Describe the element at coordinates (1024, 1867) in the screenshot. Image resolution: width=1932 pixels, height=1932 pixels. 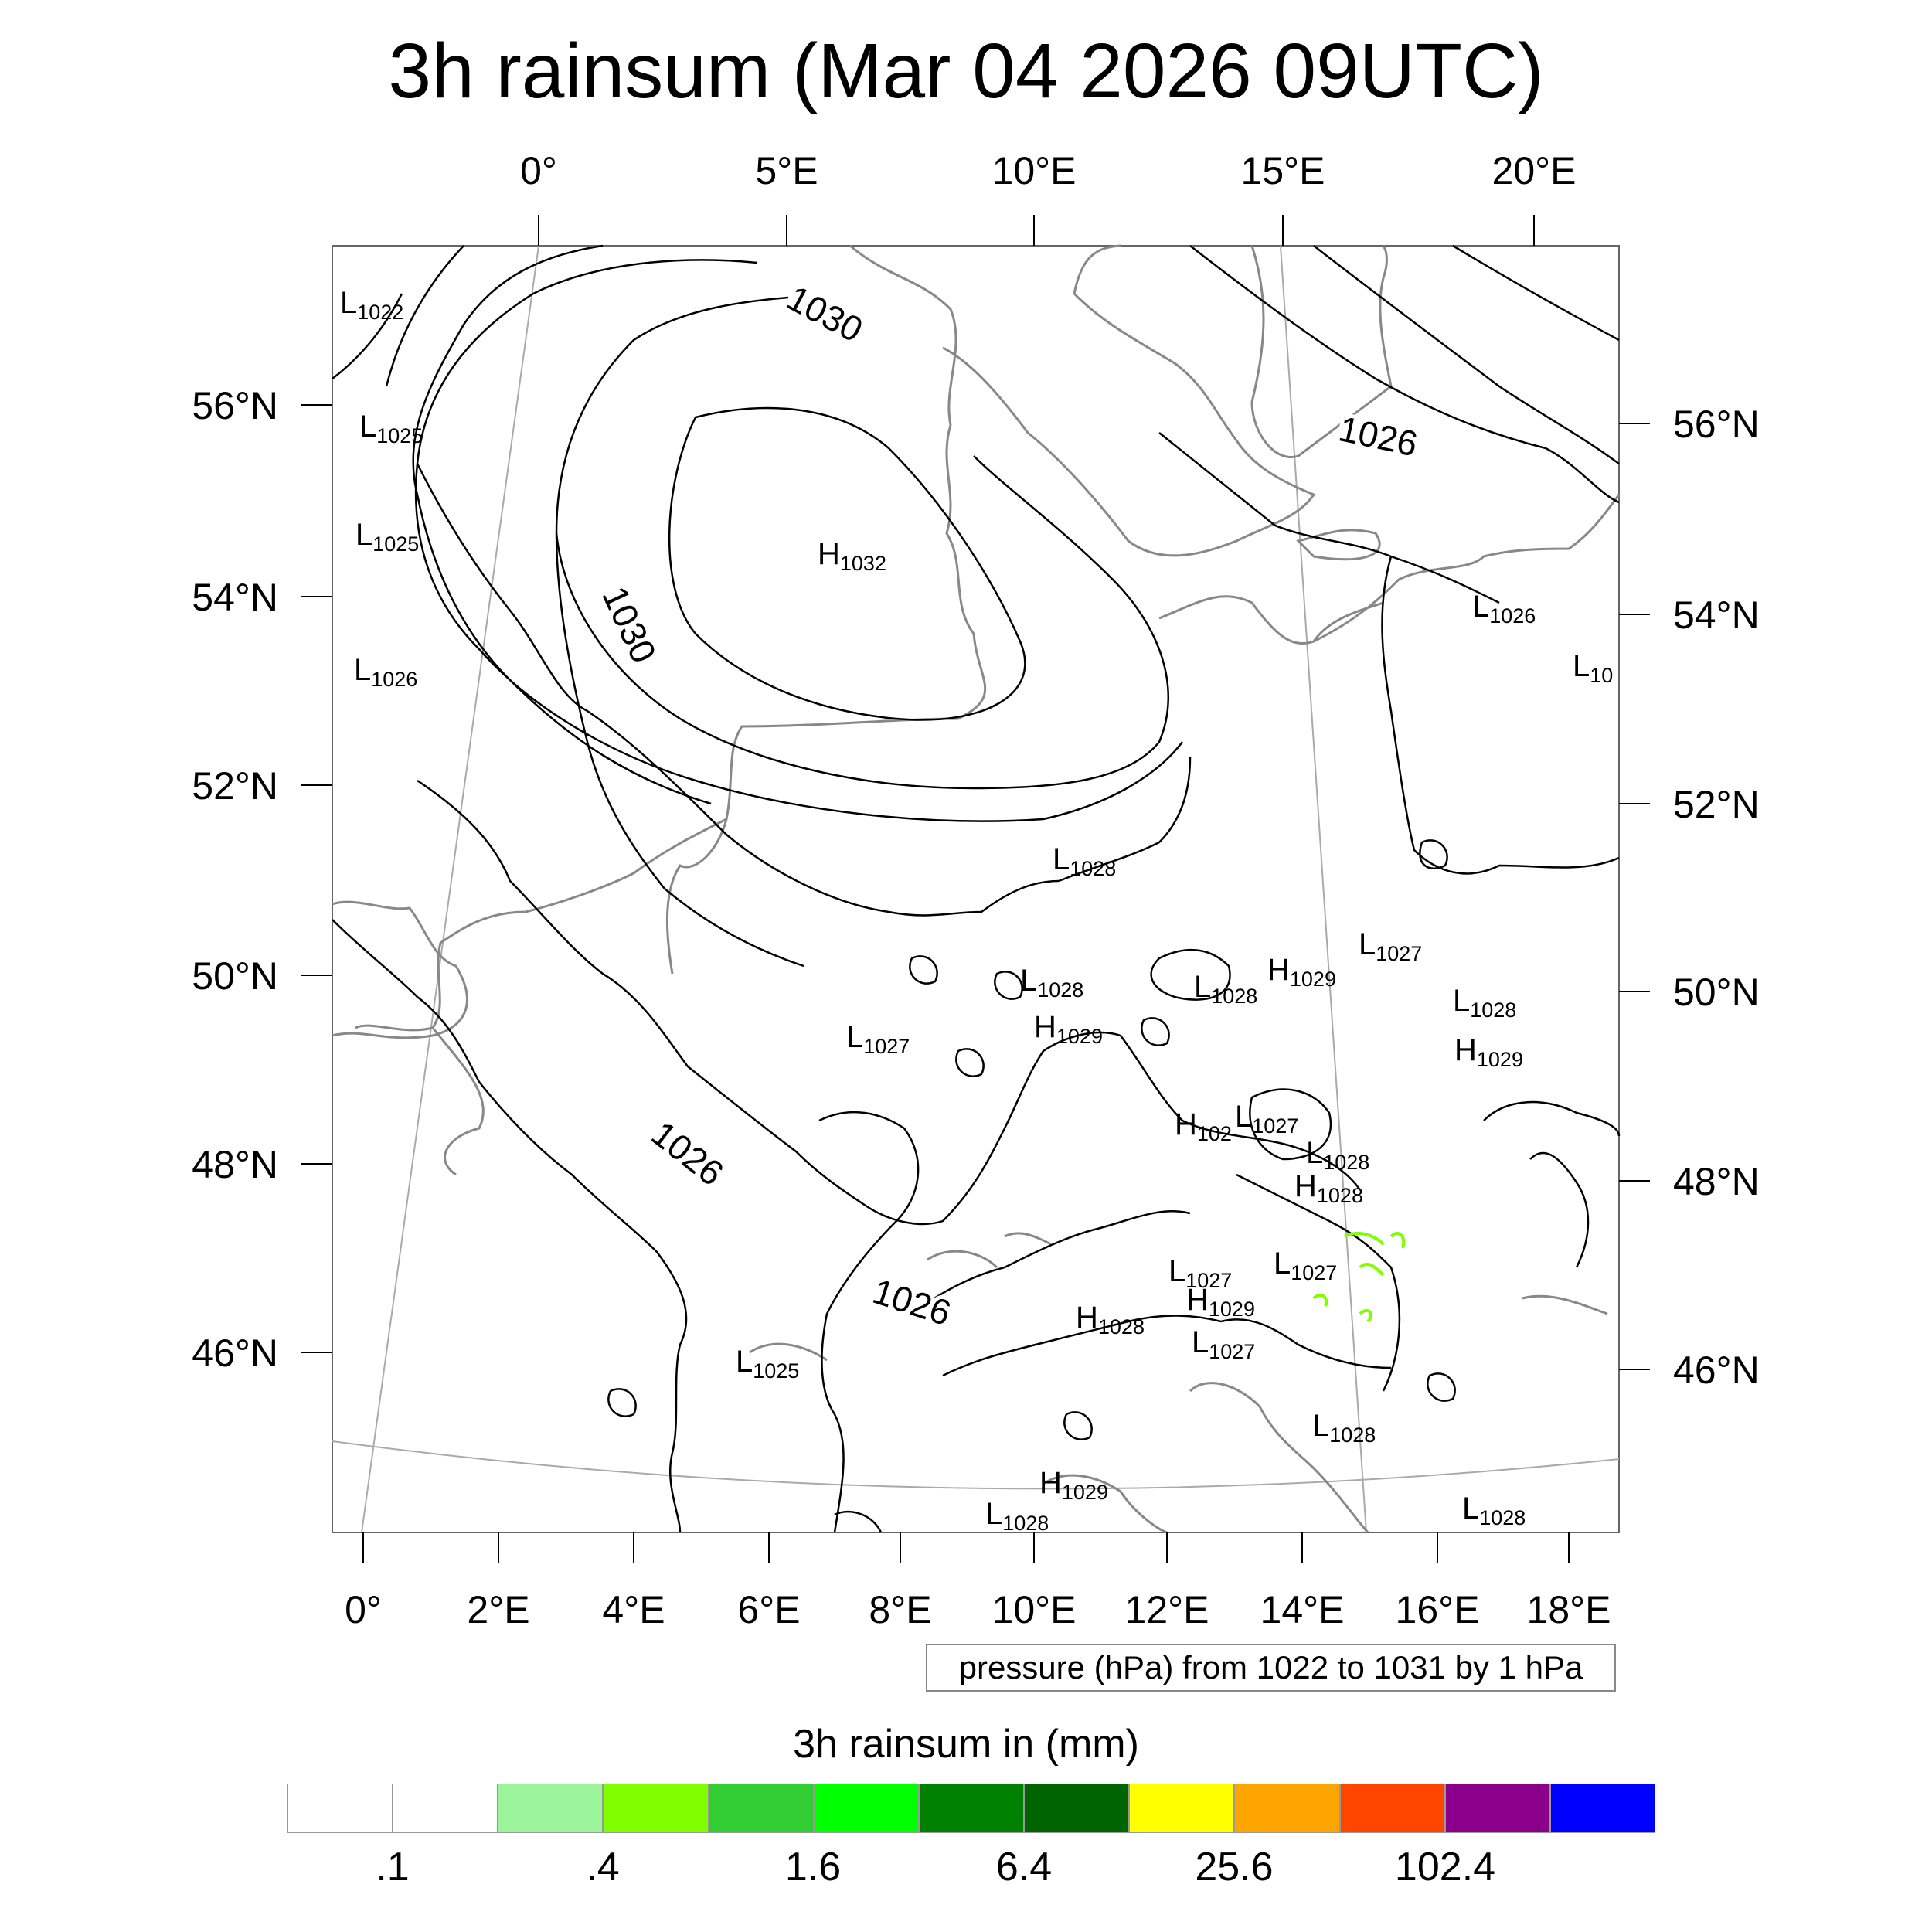
I see `colorbar-label: 6.4` at that location.